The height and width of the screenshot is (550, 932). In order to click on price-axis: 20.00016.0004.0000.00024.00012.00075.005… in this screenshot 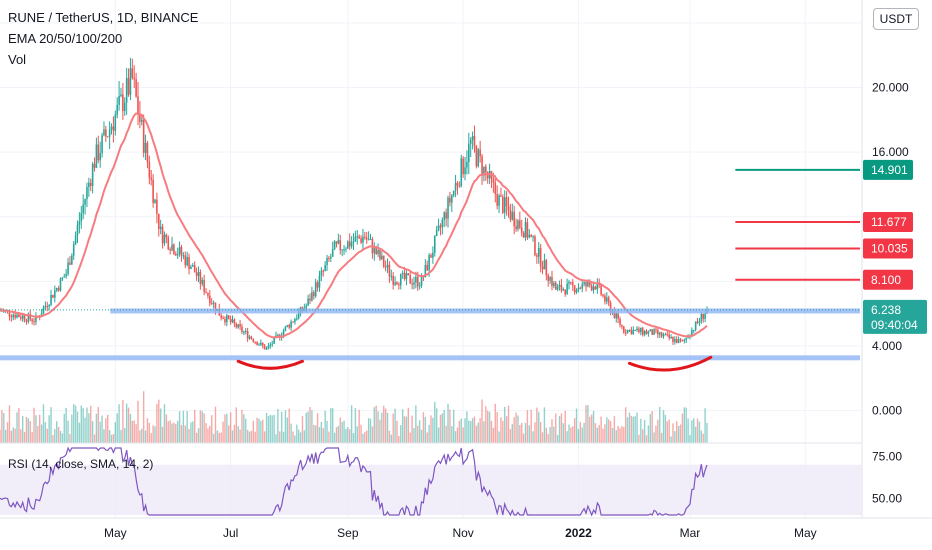, I will do `click(890, 260)`.